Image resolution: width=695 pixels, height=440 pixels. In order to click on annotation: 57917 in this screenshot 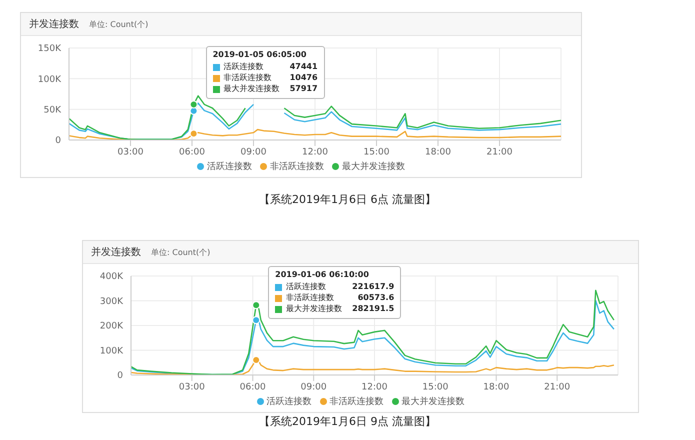, I will do `click(303, 89)`.